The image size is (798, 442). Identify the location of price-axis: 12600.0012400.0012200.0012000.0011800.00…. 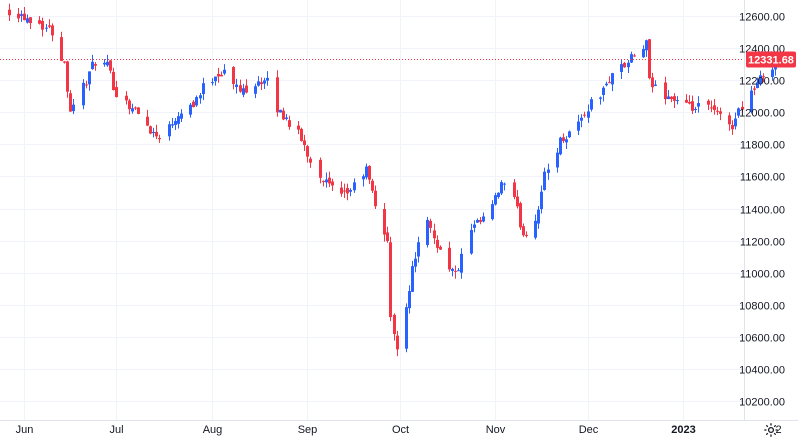
(762, 210).